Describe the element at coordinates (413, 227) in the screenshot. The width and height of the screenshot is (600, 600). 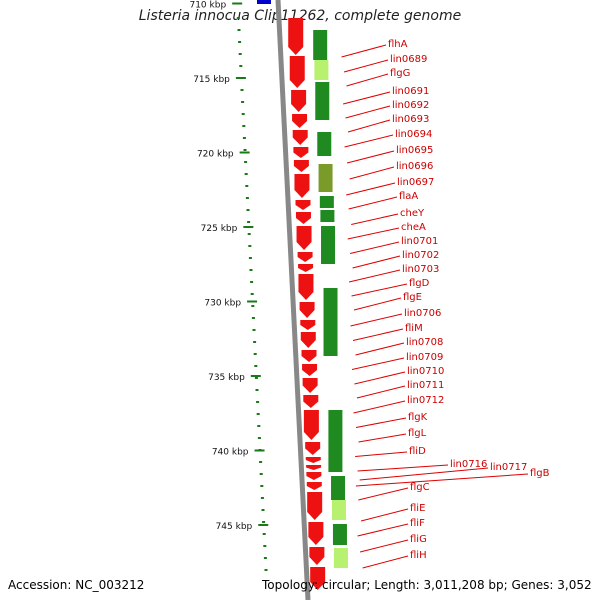
I see `gene-label: cheA` at that location.